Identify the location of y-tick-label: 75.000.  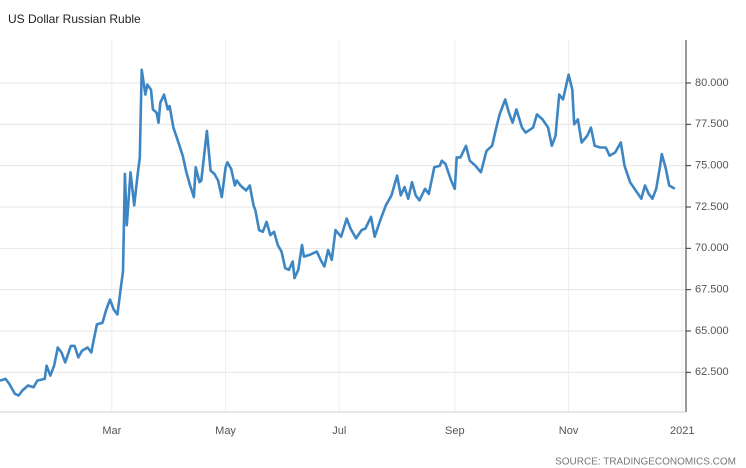
(712, 166).